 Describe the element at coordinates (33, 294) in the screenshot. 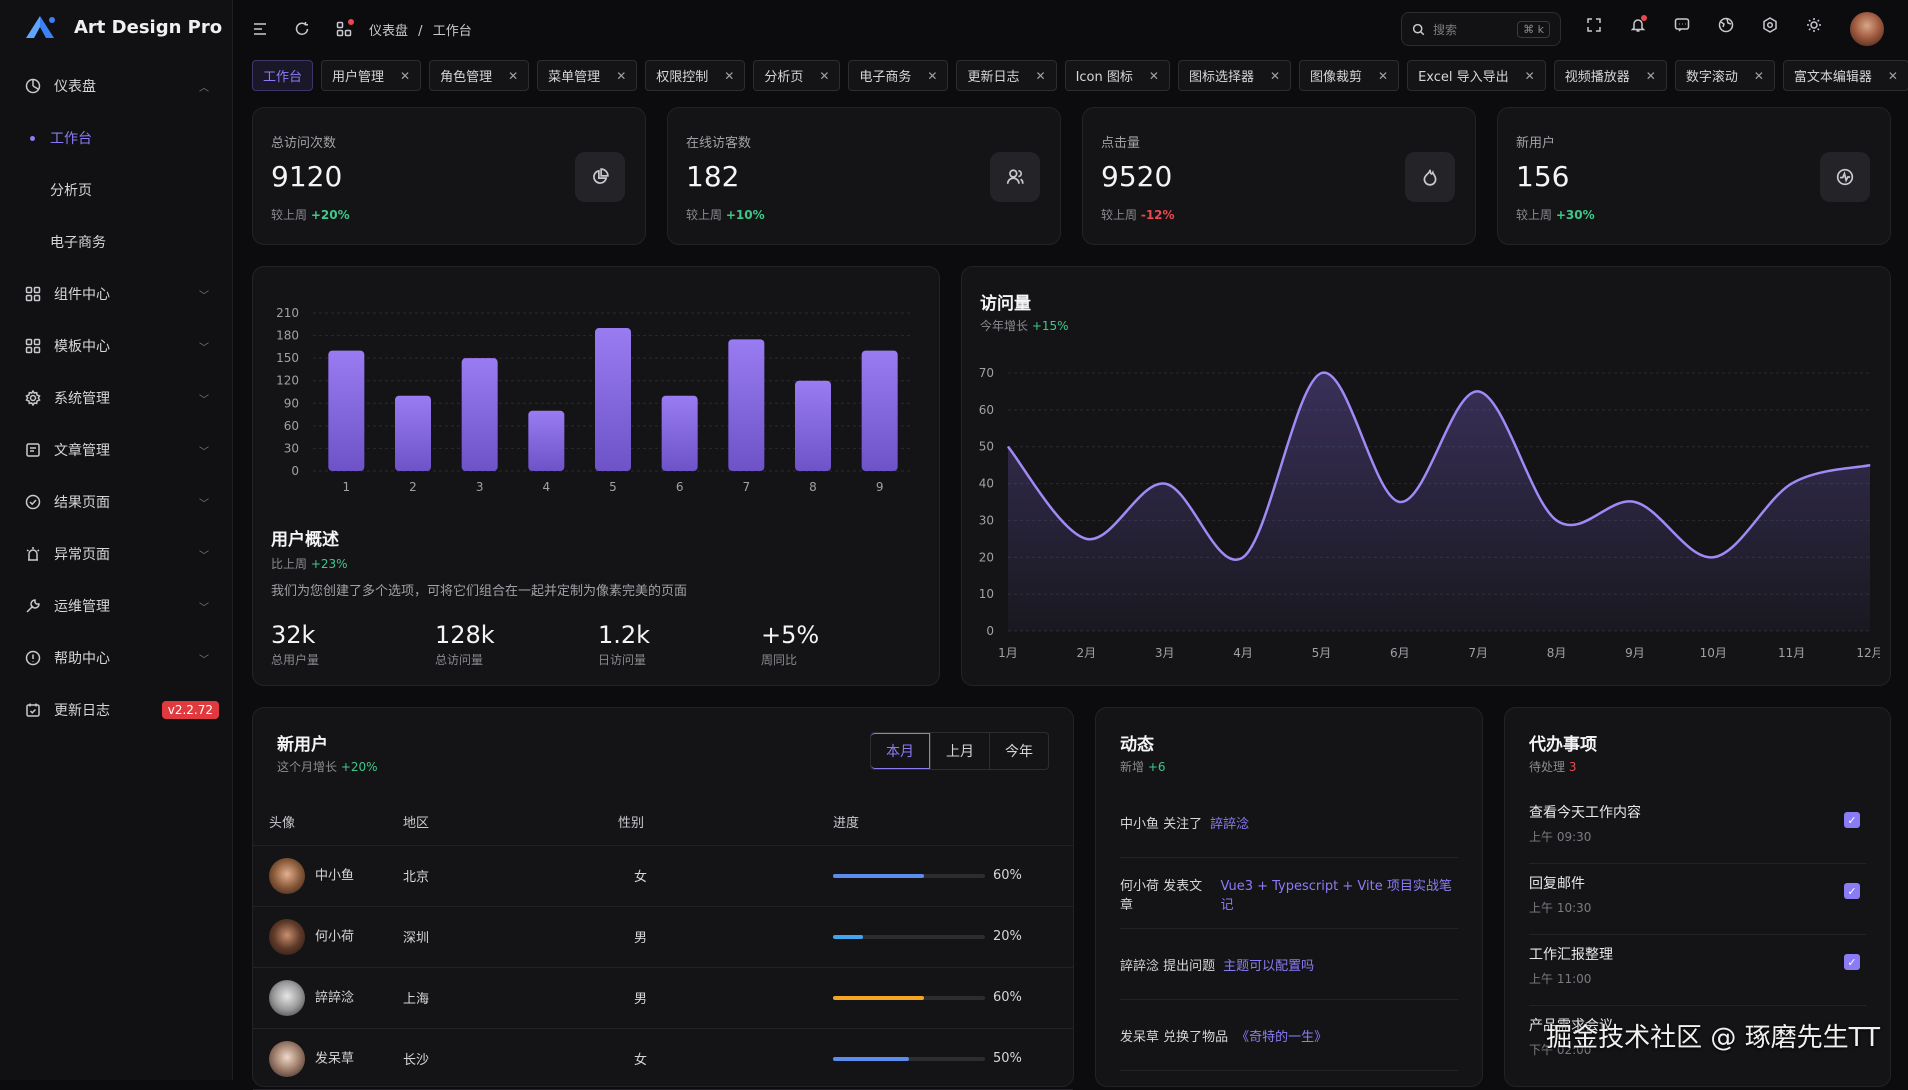

I see `grid-icon` at that location.